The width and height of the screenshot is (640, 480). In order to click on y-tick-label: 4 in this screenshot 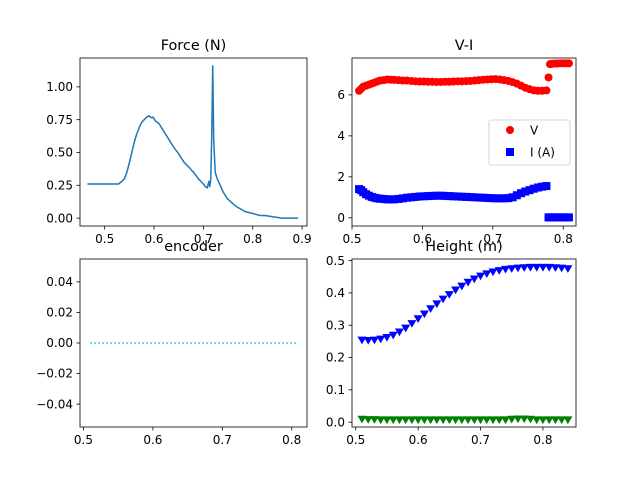, I will do `click(341, 136)`.